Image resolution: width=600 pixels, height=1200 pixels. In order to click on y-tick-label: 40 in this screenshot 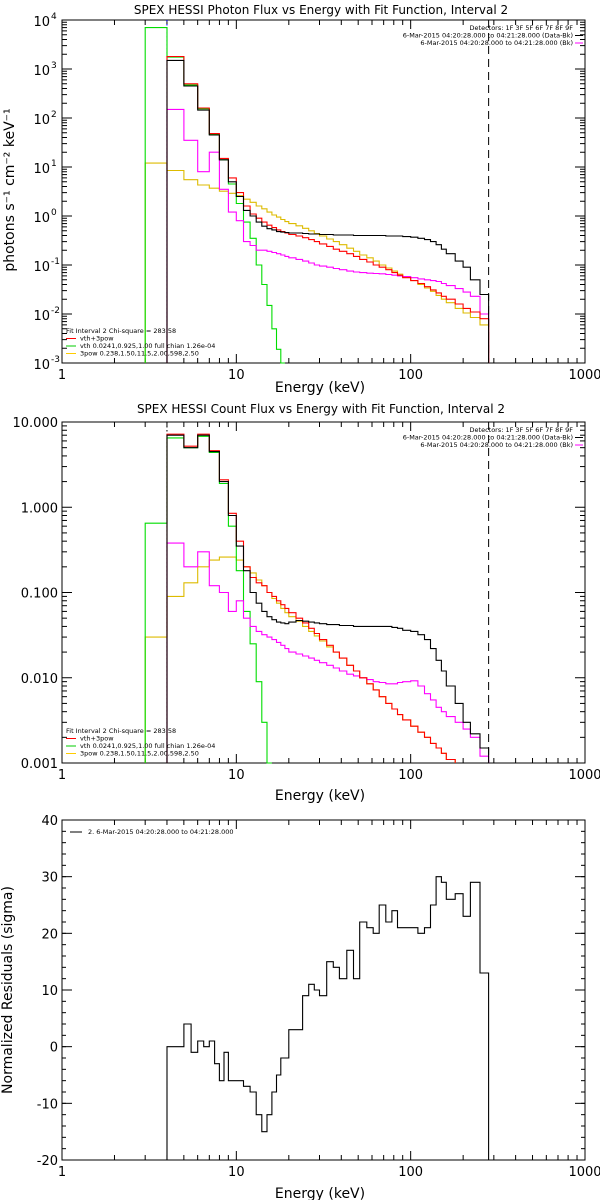, I will do `click(49, 821)`.